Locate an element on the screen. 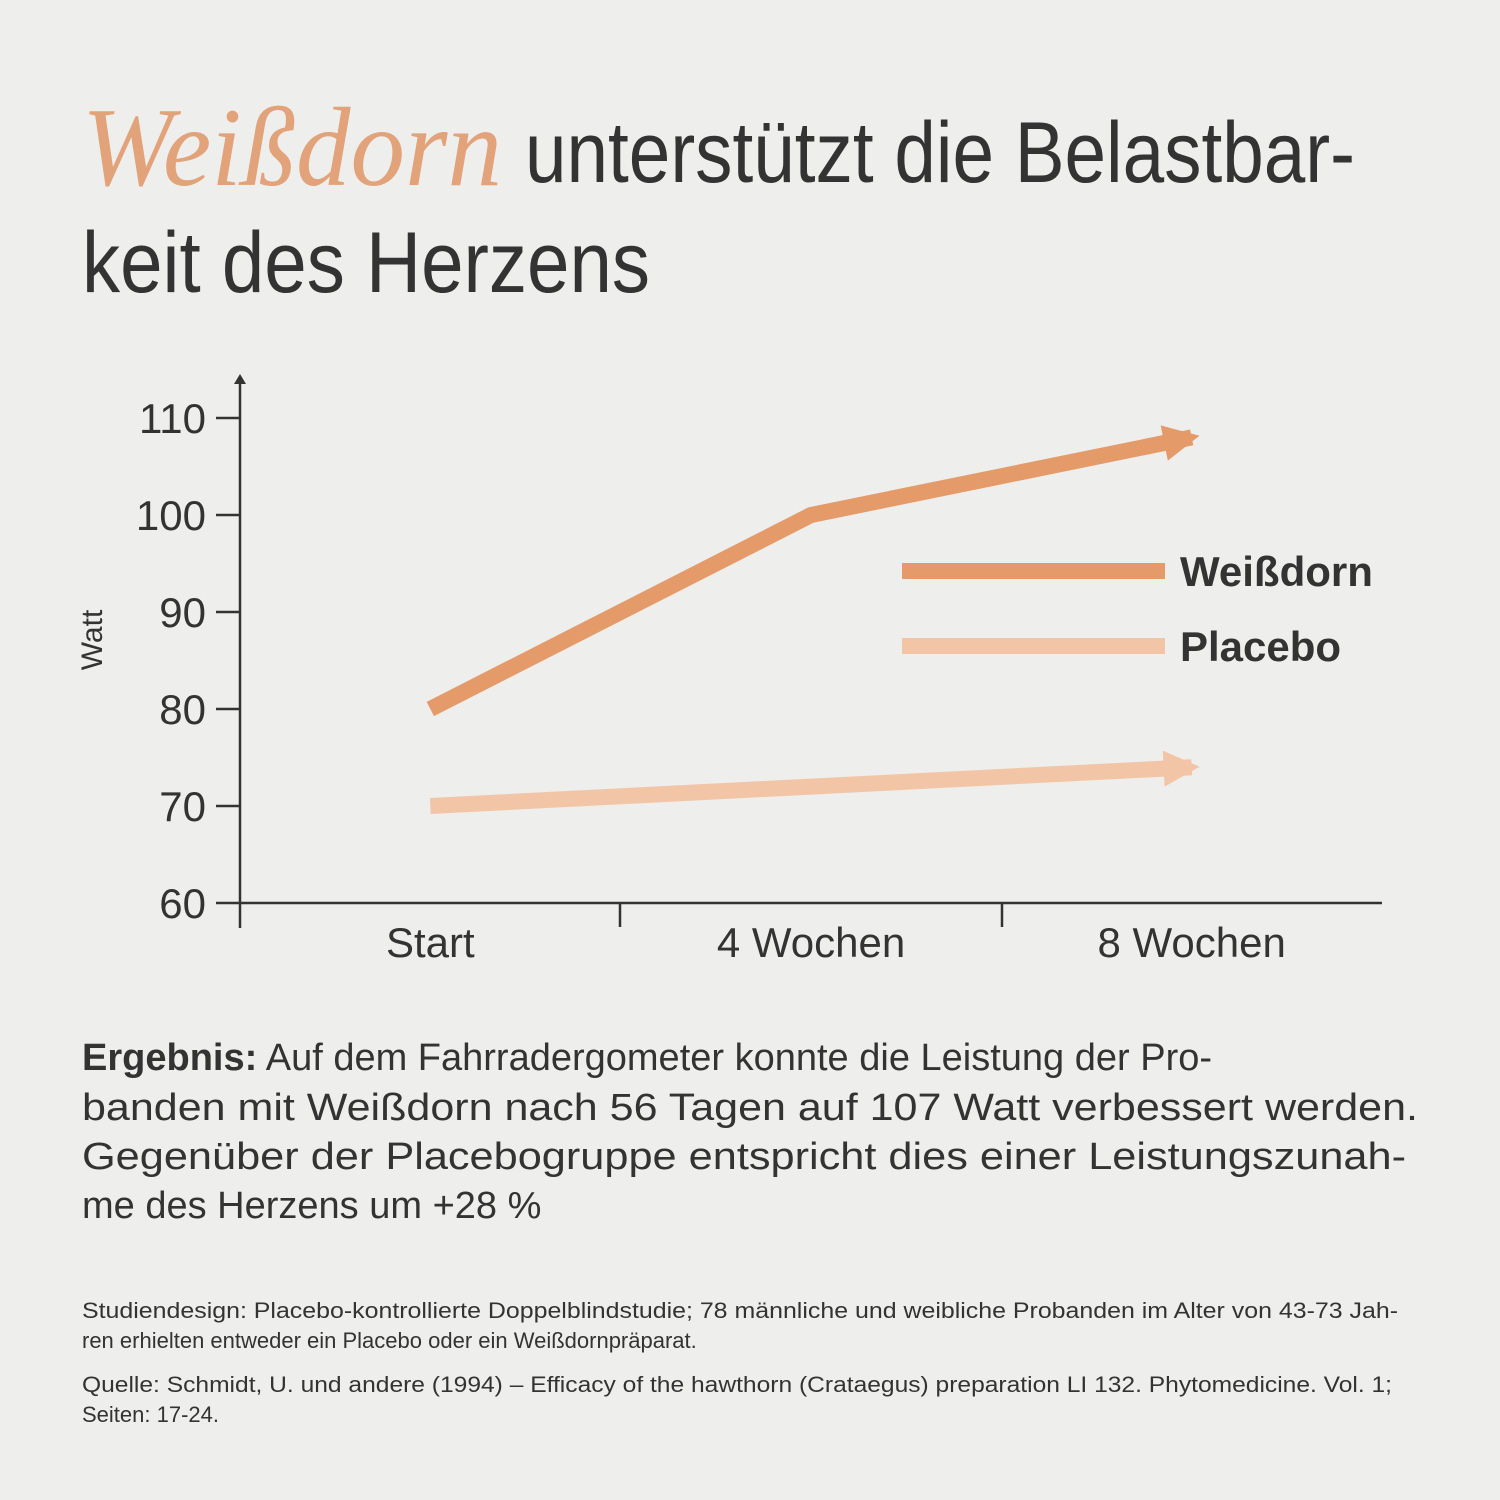 This screenshot has height=1500, width=1500. y-axis-label: Watt is located at coordinates (92, 639).